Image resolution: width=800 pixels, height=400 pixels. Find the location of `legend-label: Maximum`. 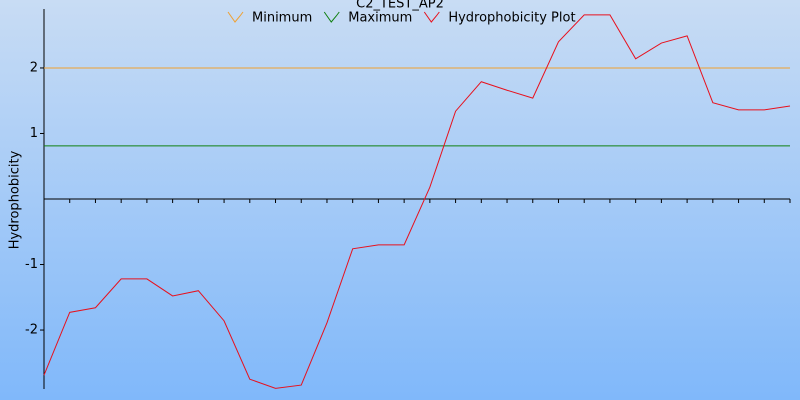

legend-label: Maximum is located at coordinates (380, 18).